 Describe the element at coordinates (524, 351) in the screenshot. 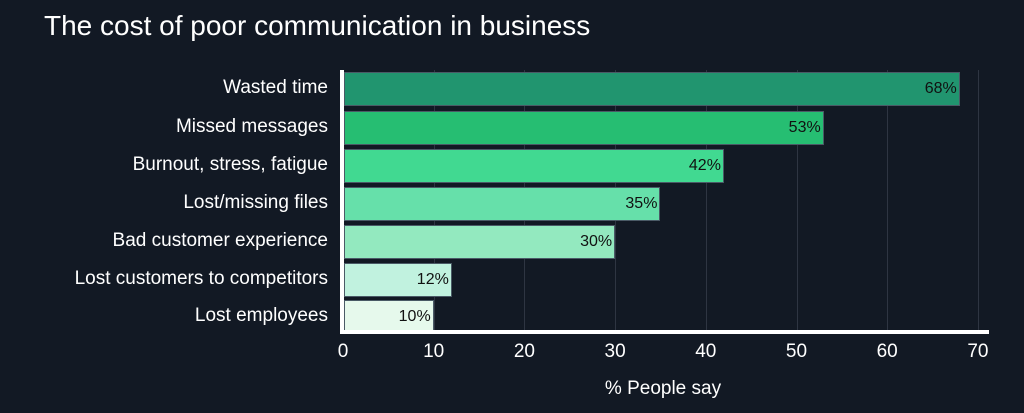

I see `x-tick-label: 20` at that location.